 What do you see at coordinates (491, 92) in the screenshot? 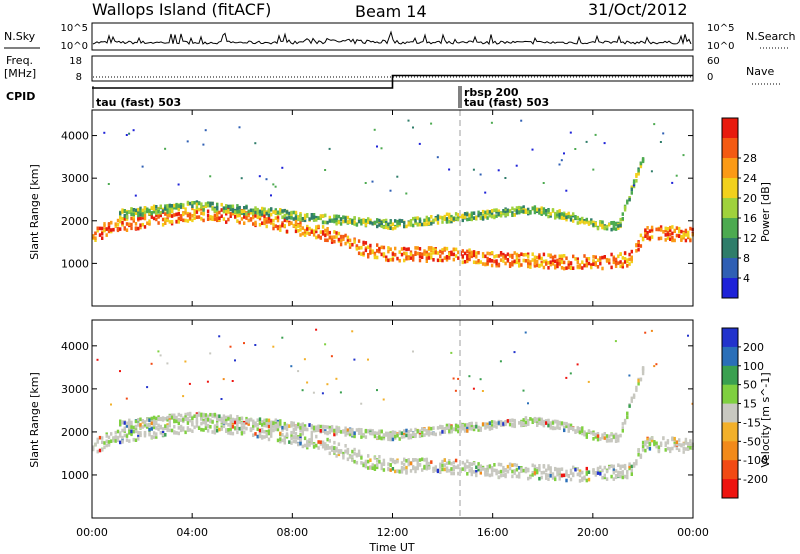
I see `cpid-annotation-1: rbsp 200` at bounding box center [491, 92].